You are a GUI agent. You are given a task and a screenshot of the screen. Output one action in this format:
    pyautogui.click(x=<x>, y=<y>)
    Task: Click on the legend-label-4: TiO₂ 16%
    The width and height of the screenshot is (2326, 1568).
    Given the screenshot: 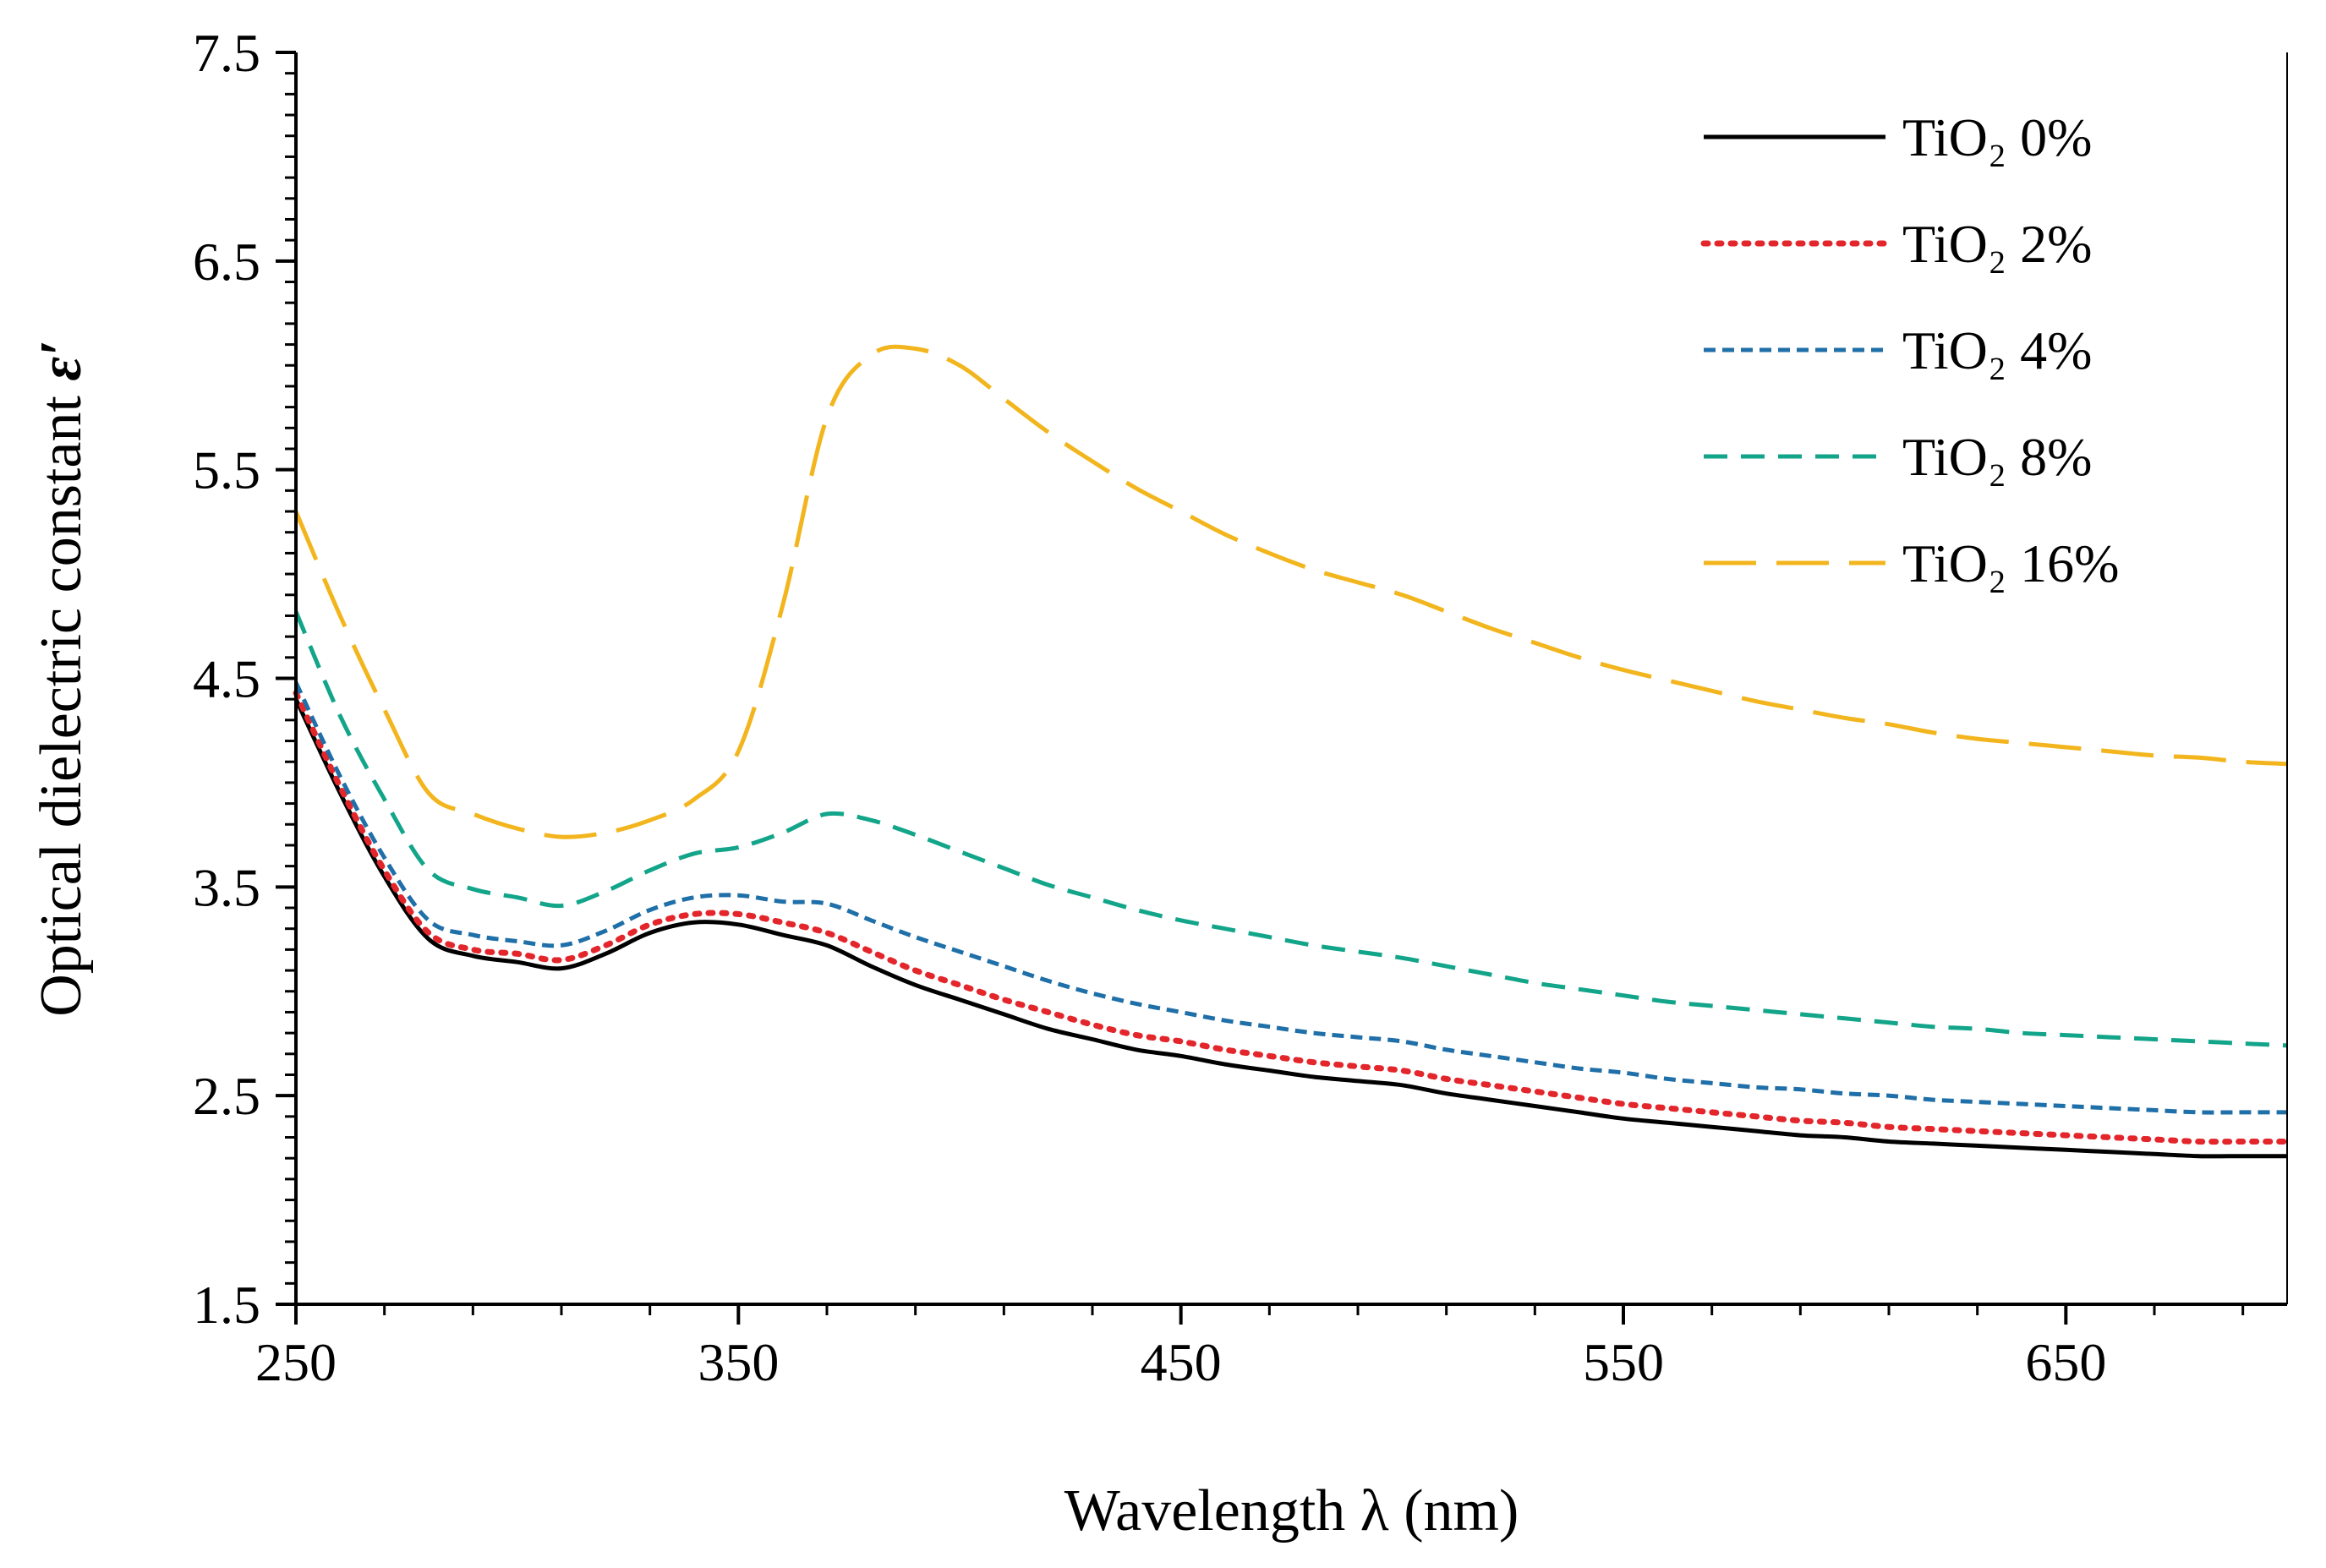 What is the action you would take?
    pyautogui.click(x=2010, y=563)
    